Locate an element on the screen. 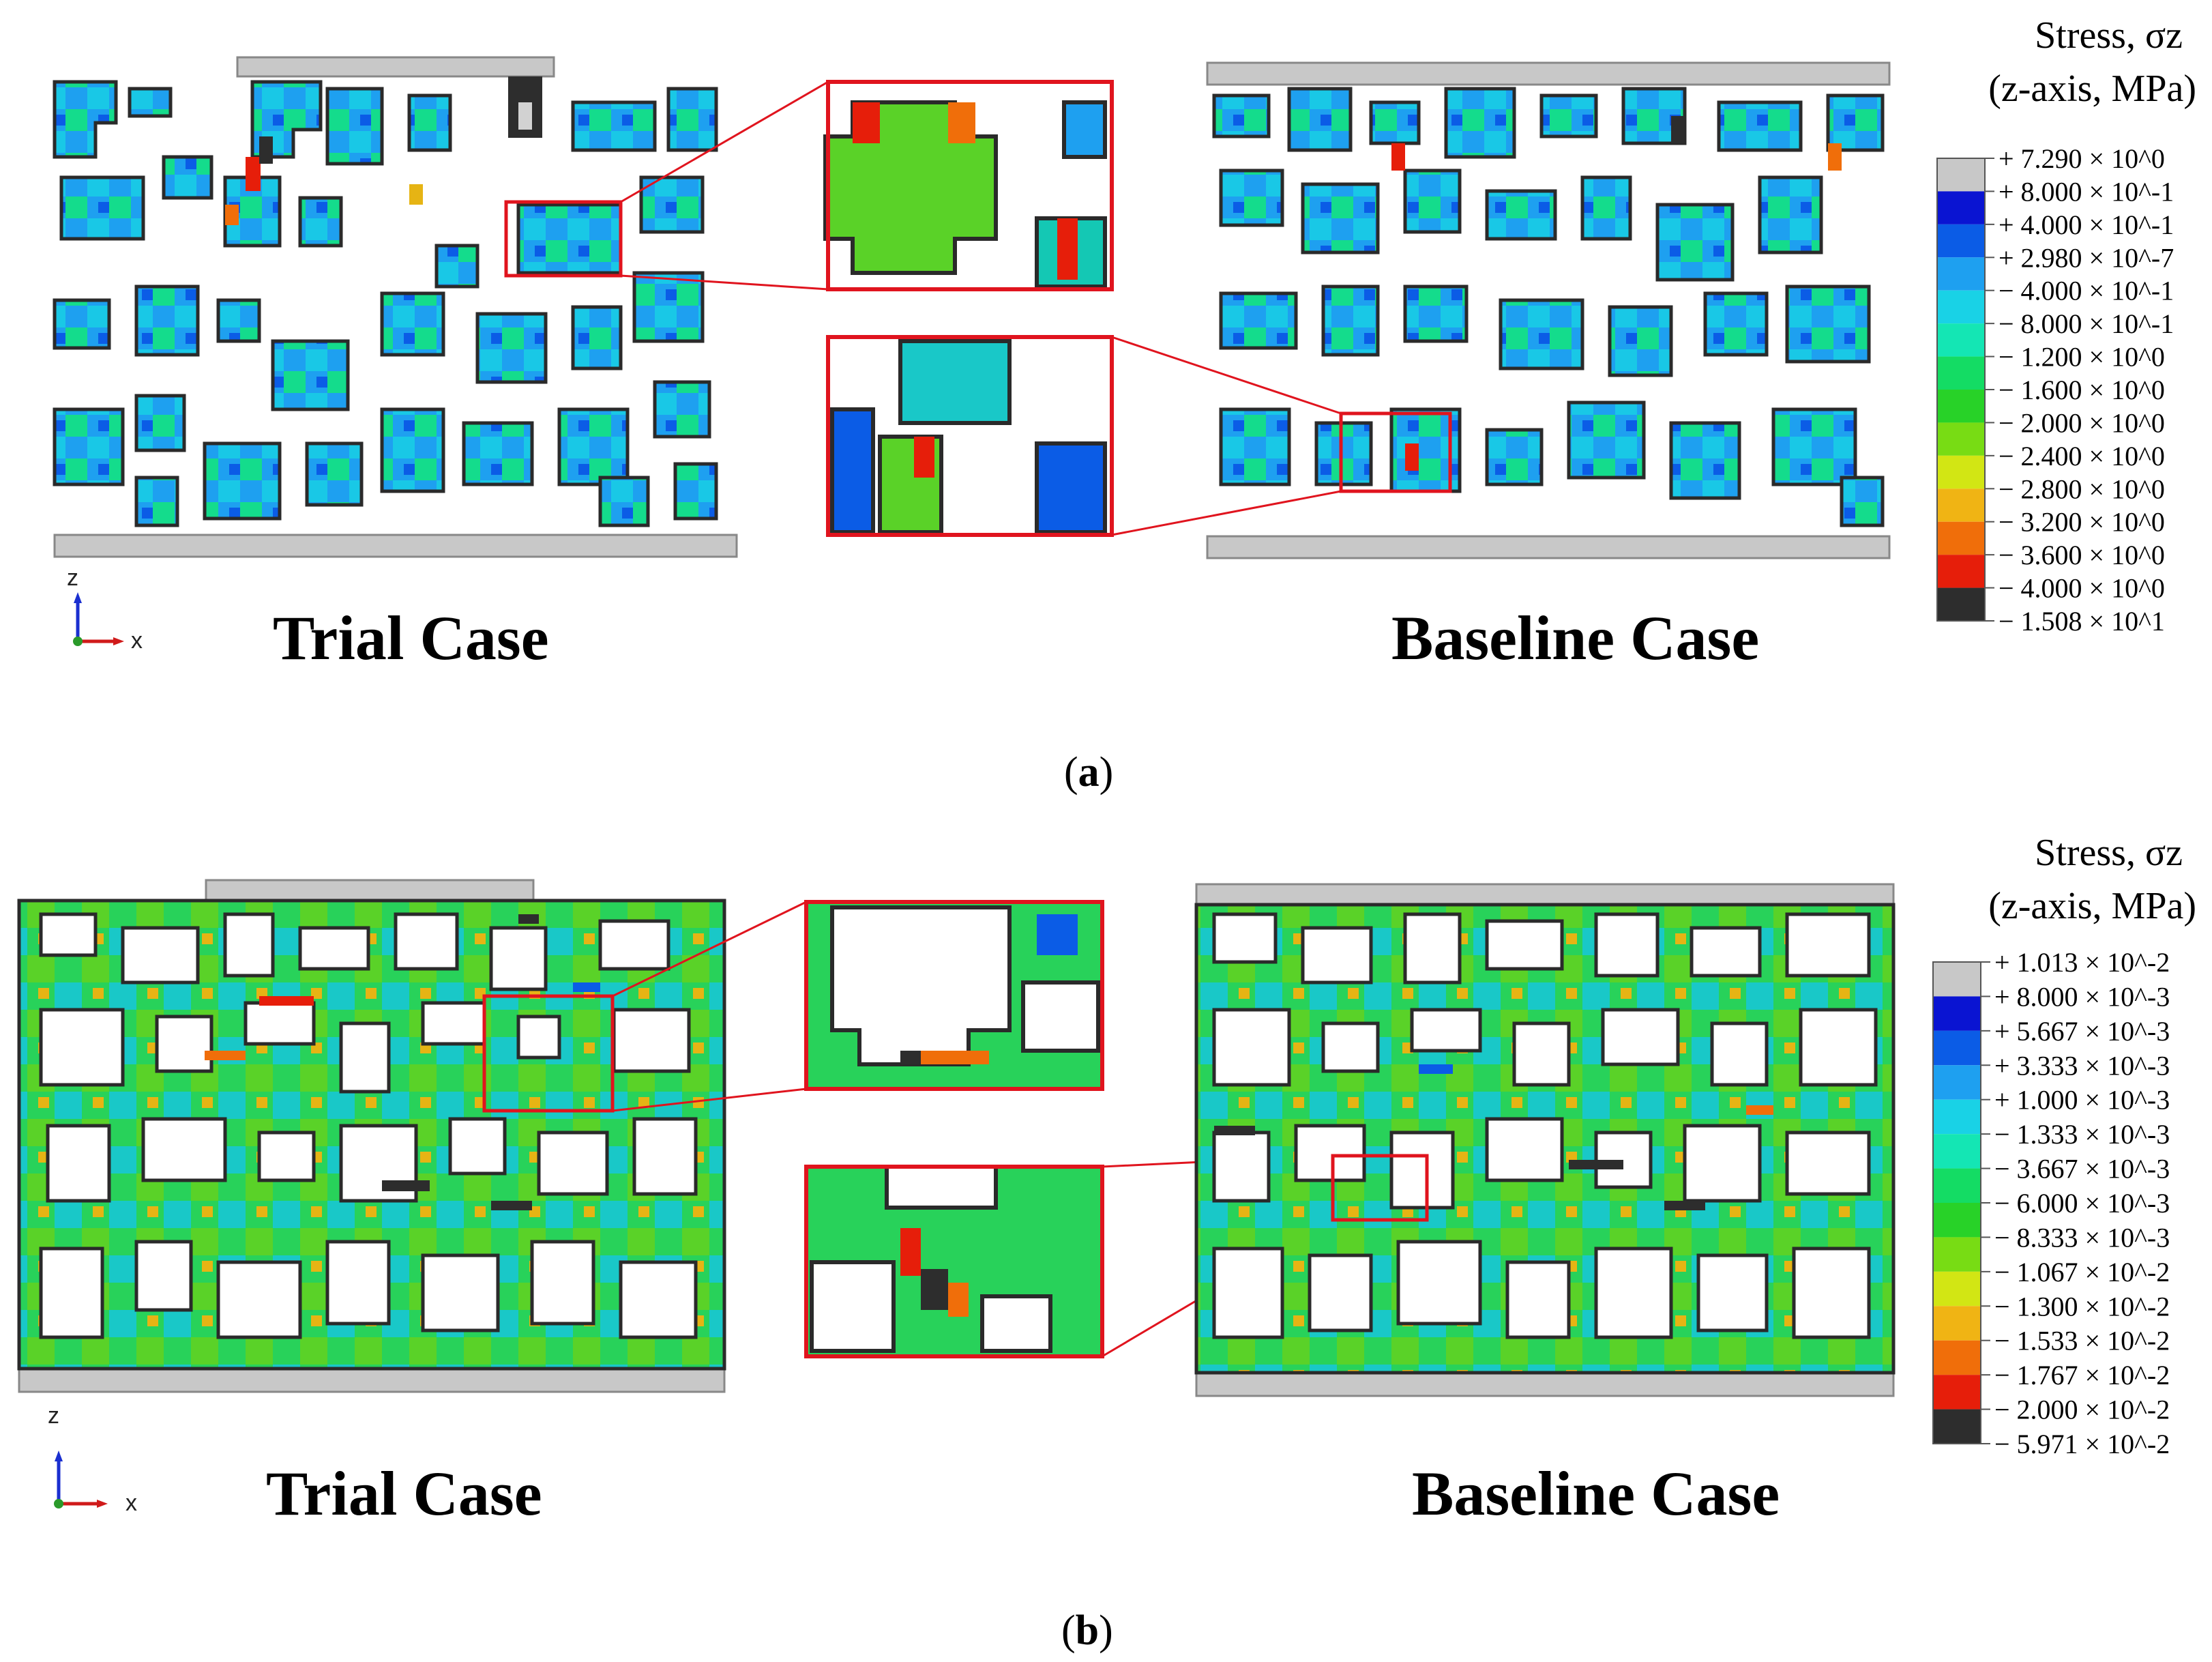 This screenshot has height=1662, width=2212. trial-case-a: z x Trial Case is located at coordinates (395, 364).